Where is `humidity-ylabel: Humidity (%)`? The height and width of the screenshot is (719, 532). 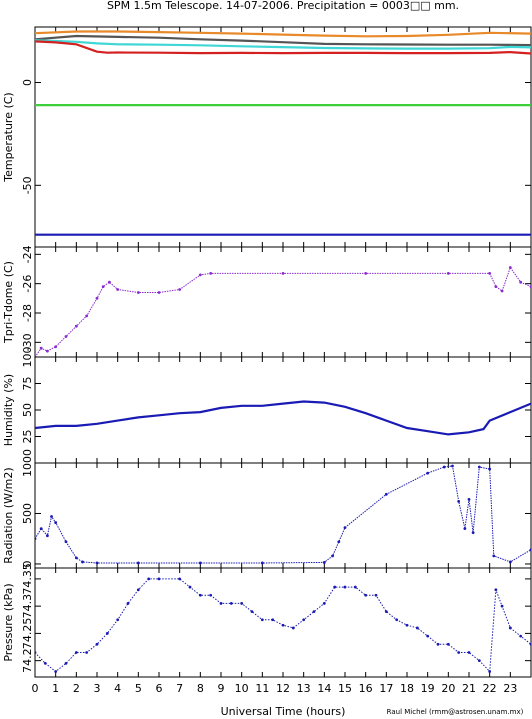
humidity-ylabel: Humidity (%) is located at coordinates (8, 410).